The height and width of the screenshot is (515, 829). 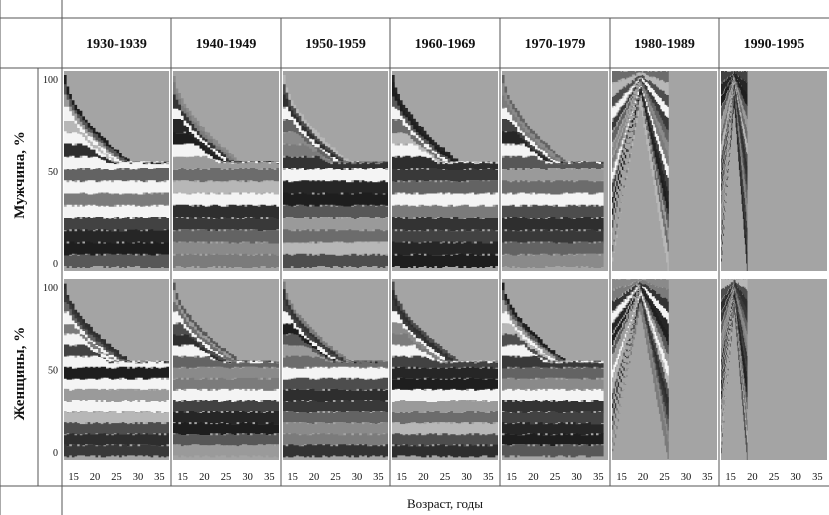 I want to click on panel-male-1980-1989, so click(x=664, y=171).